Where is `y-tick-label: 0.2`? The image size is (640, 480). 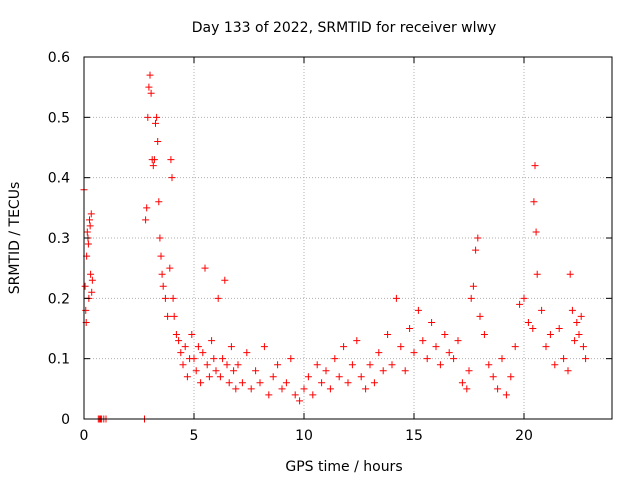 y-tick-label: 0.2 is located at coordinates (59, 299).